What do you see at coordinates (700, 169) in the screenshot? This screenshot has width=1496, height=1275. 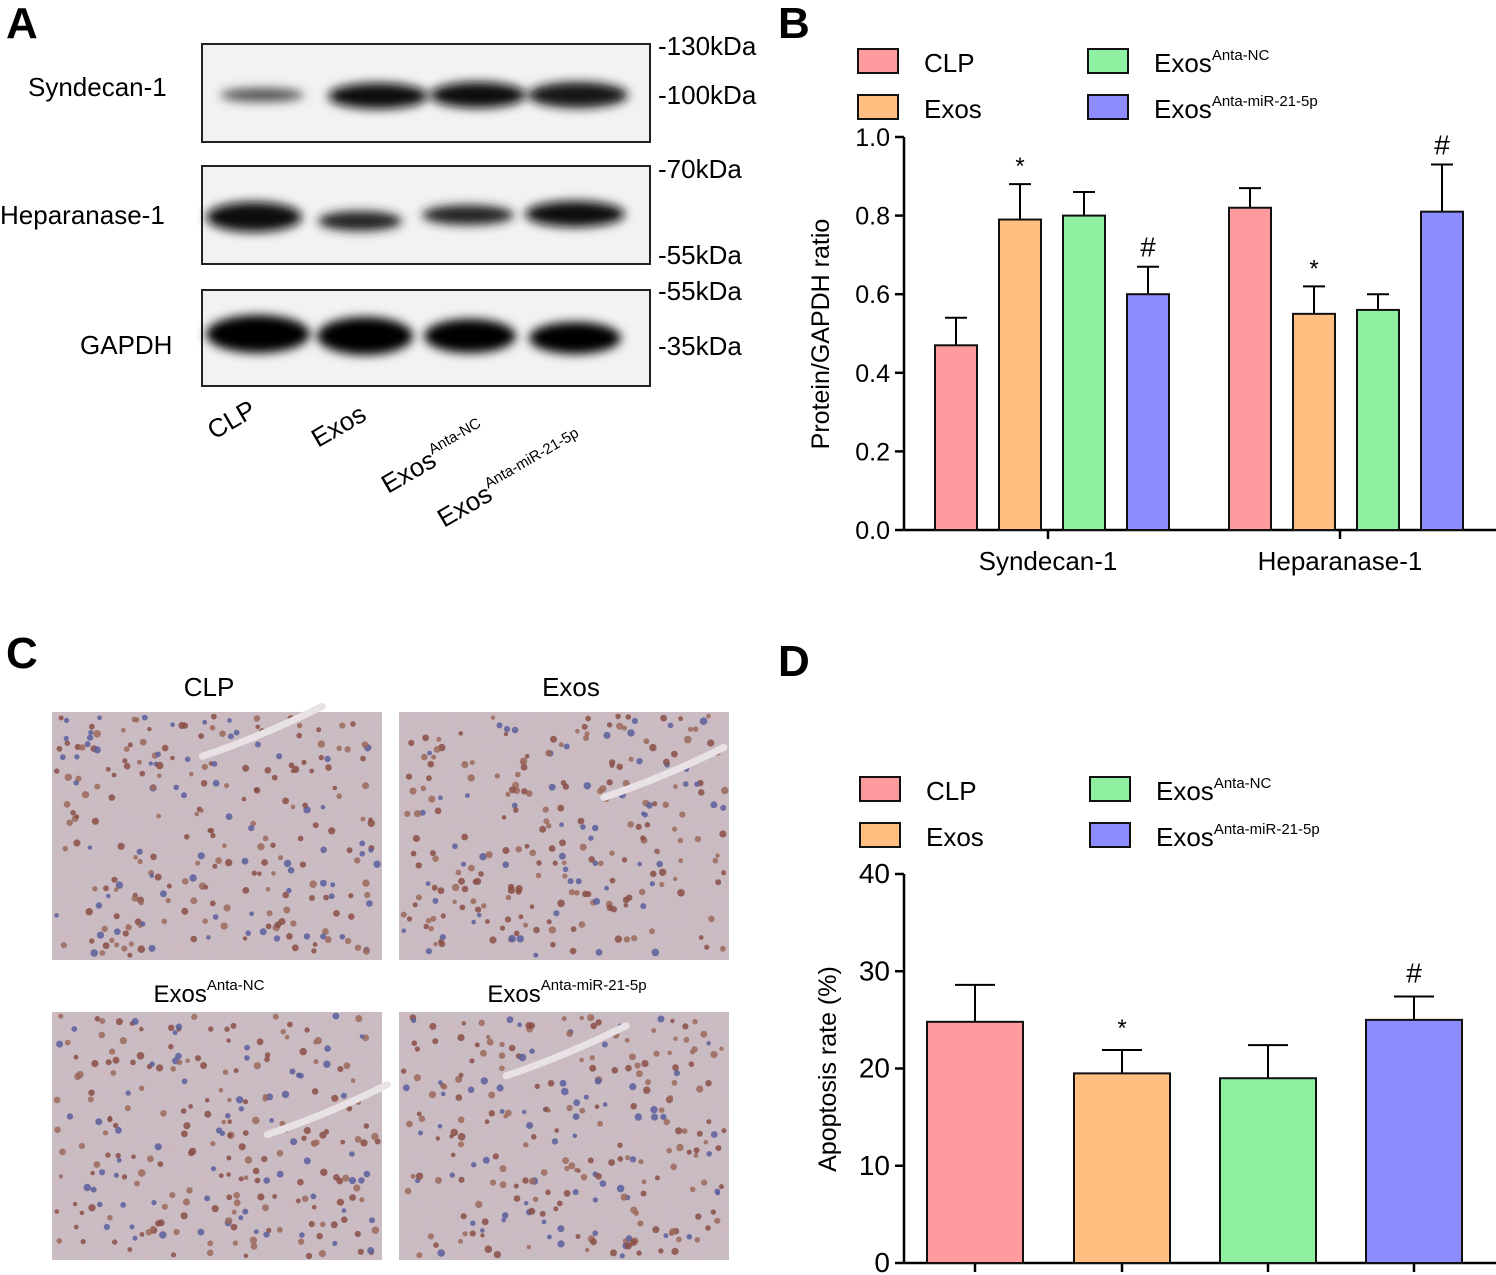 I see `marker-70kda: -70kDa` at bounding box center [700, 169].